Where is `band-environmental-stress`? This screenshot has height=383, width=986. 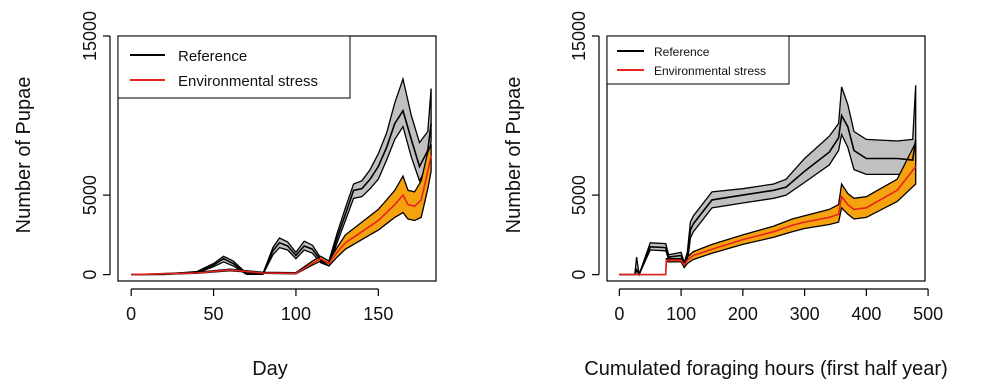
band-environmental-stress is located at coordinates (281, 209).